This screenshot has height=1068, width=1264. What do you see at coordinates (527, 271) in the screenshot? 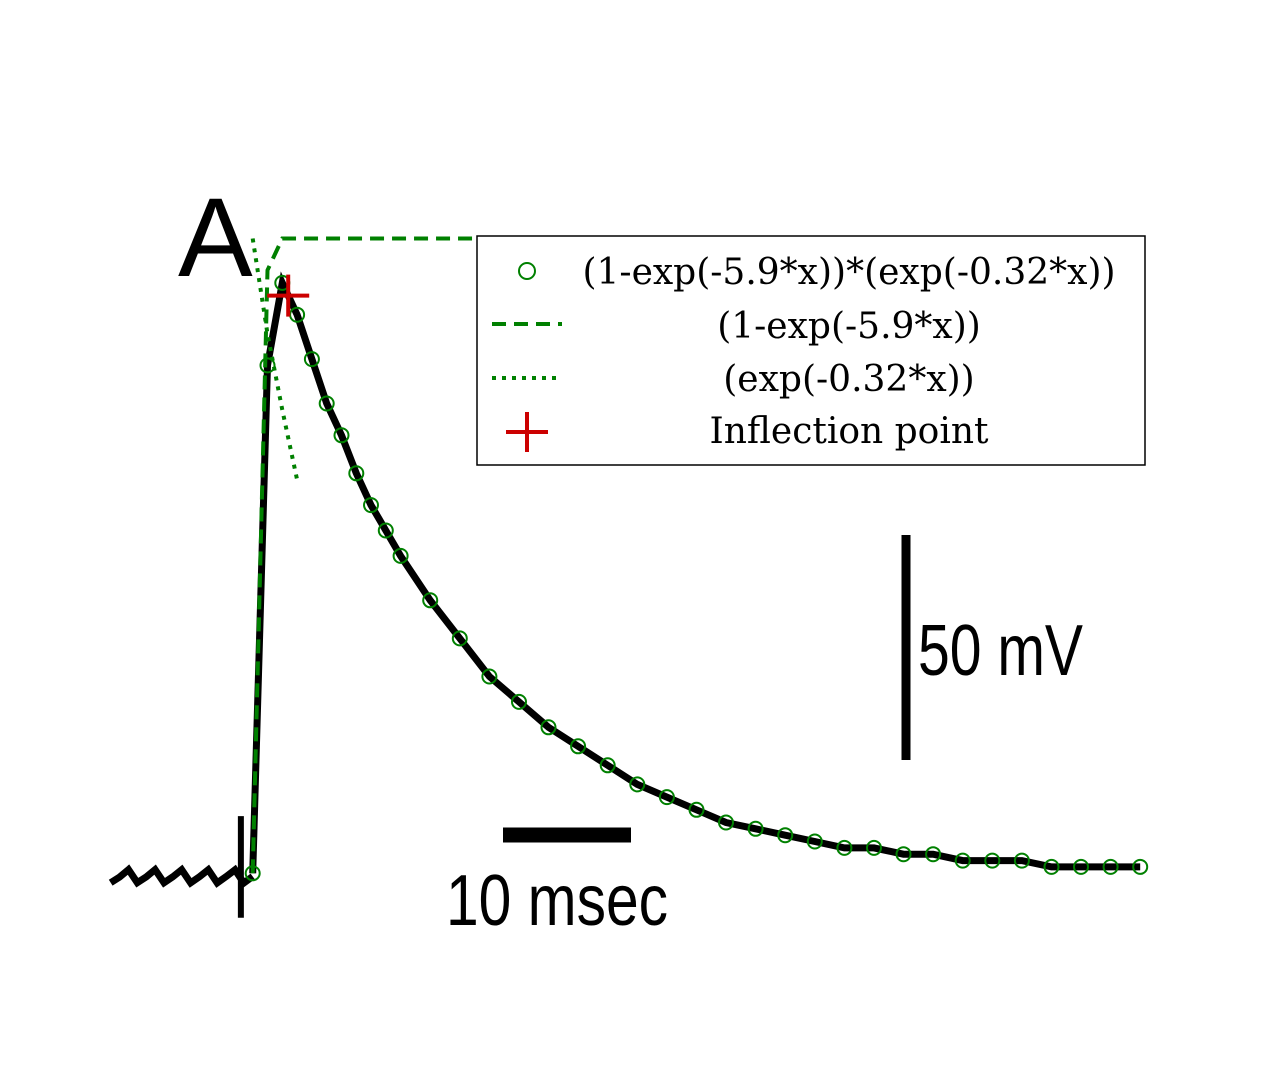
I see `legend-marker-circles` at bounding box center [527, 271].